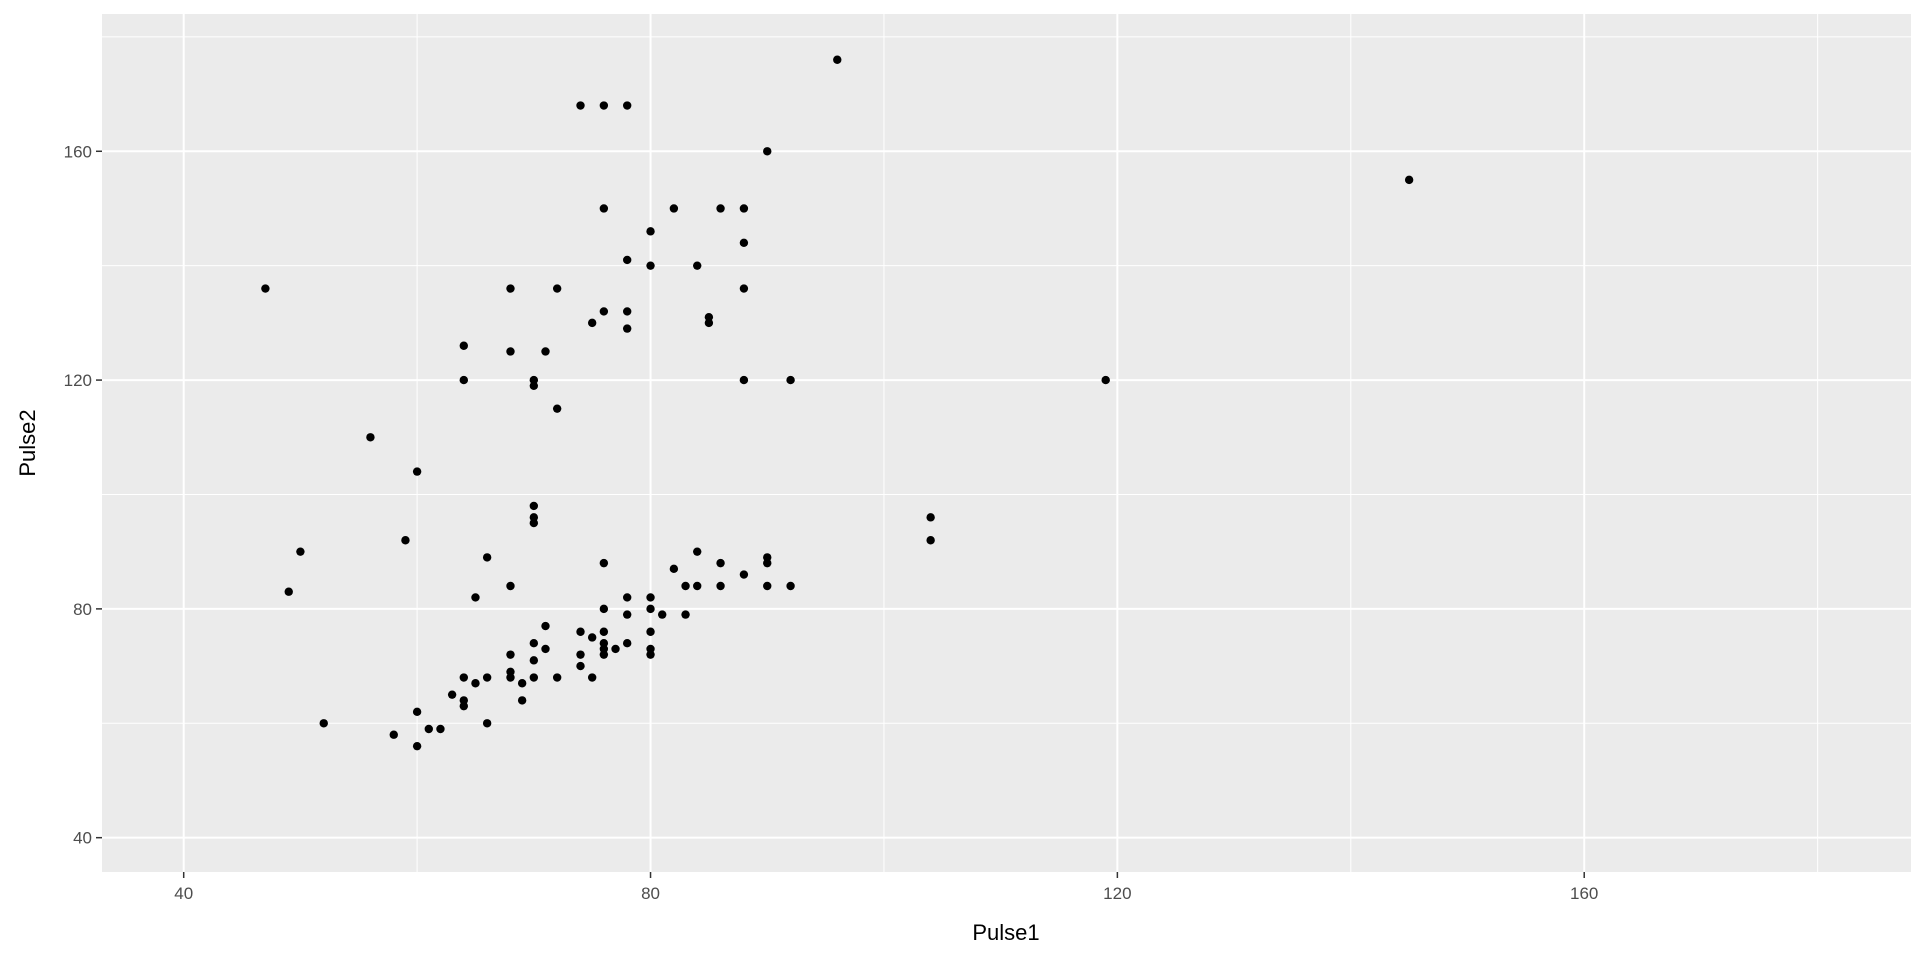 The height and width of the screenshot is (960, 1920). I want to click on y-tick-label: 80, so click(82, 609).